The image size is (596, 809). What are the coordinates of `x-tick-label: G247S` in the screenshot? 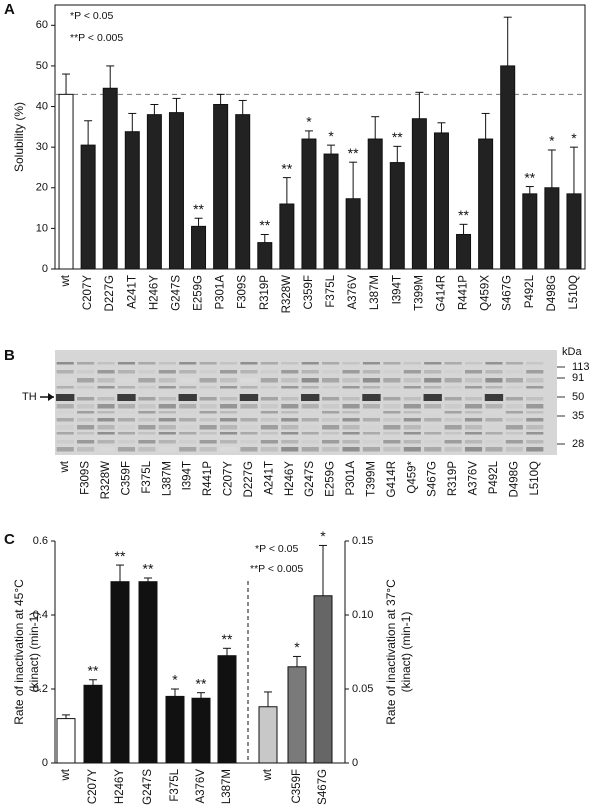 It's located at (148, 787).